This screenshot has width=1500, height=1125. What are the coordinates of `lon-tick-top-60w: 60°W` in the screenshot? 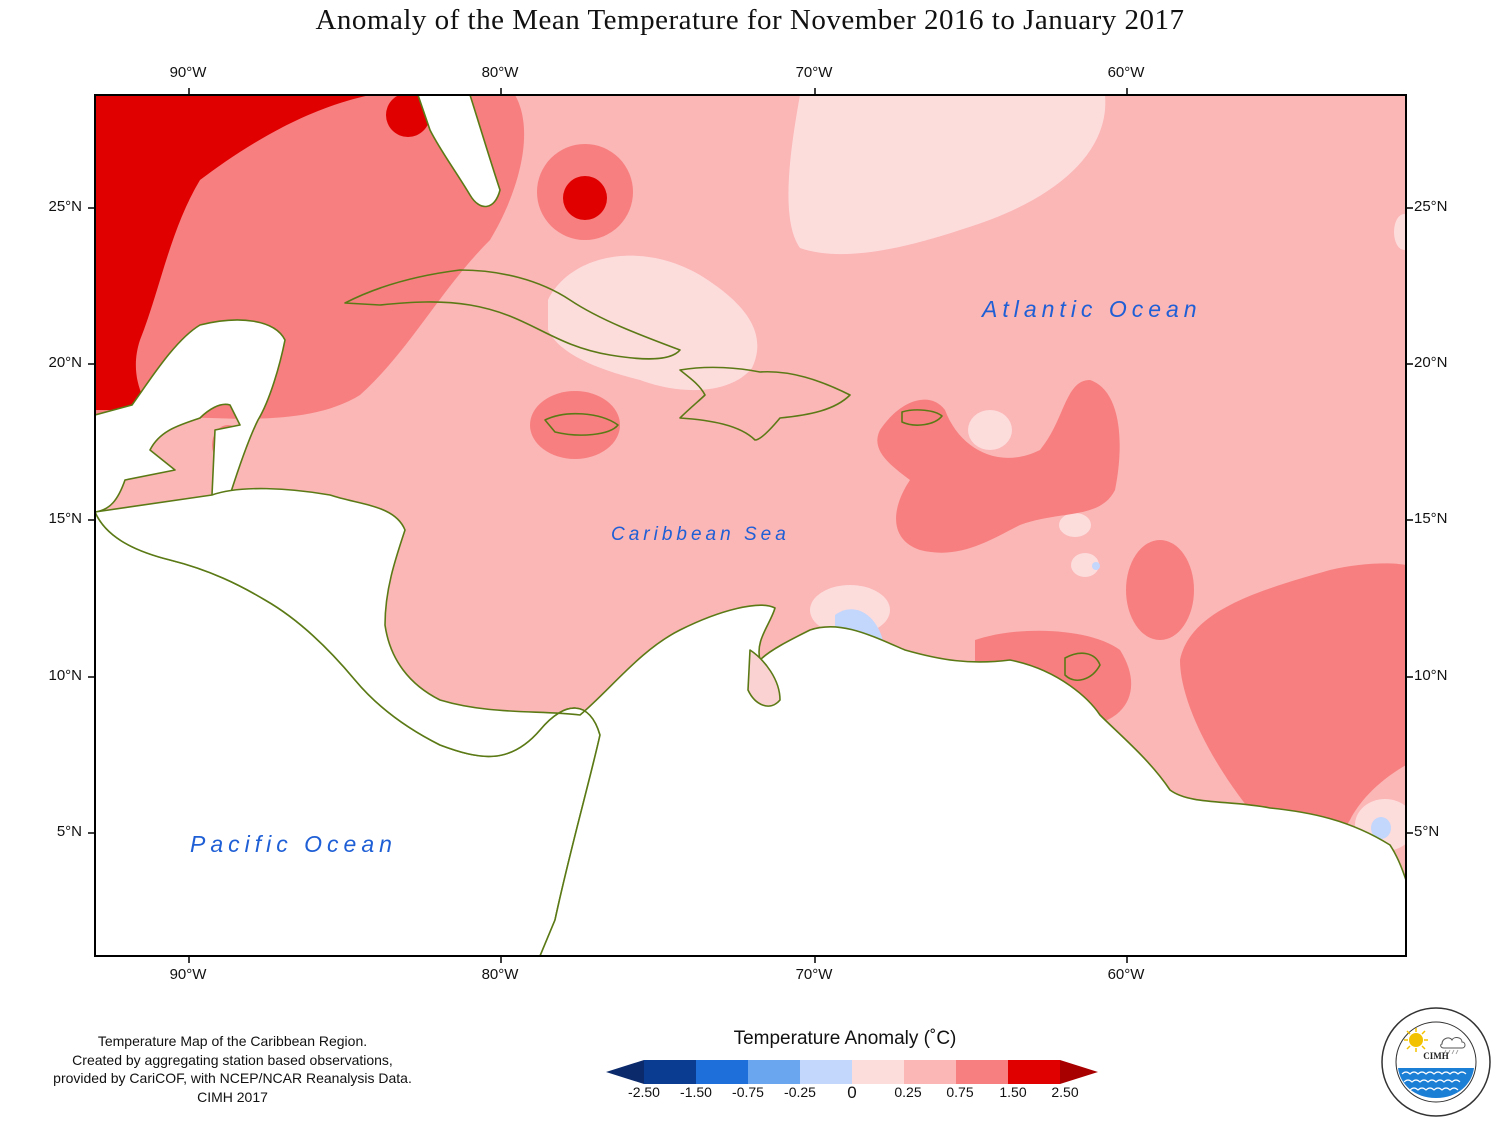 It's located at (1126, 72).